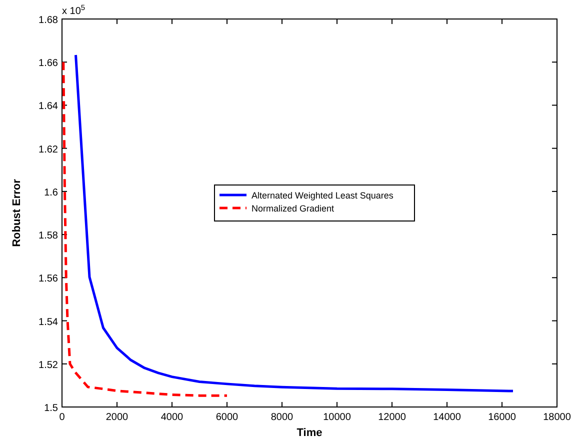 The height and width of the screenshot is (440, 575). What do you see at coordinates (557, 417) in the screenshot?
I see `x-tick-label: 18000` at bounding box center [557, 417].